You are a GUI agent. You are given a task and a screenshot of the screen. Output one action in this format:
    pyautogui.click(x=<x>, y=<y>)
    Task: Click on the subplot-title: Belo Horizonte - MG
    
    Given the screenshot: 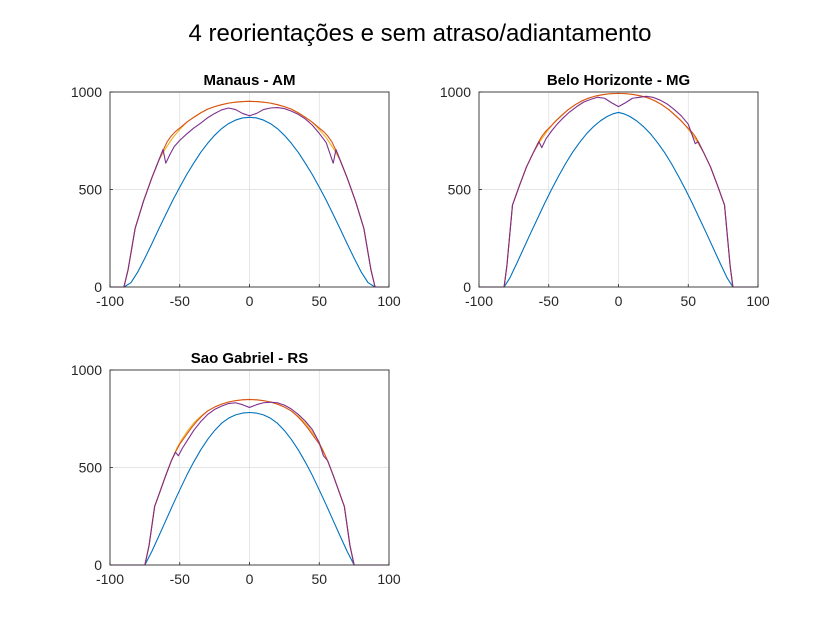 What is the action you would take?
    pyautogui.click(x=618, y=80)
    